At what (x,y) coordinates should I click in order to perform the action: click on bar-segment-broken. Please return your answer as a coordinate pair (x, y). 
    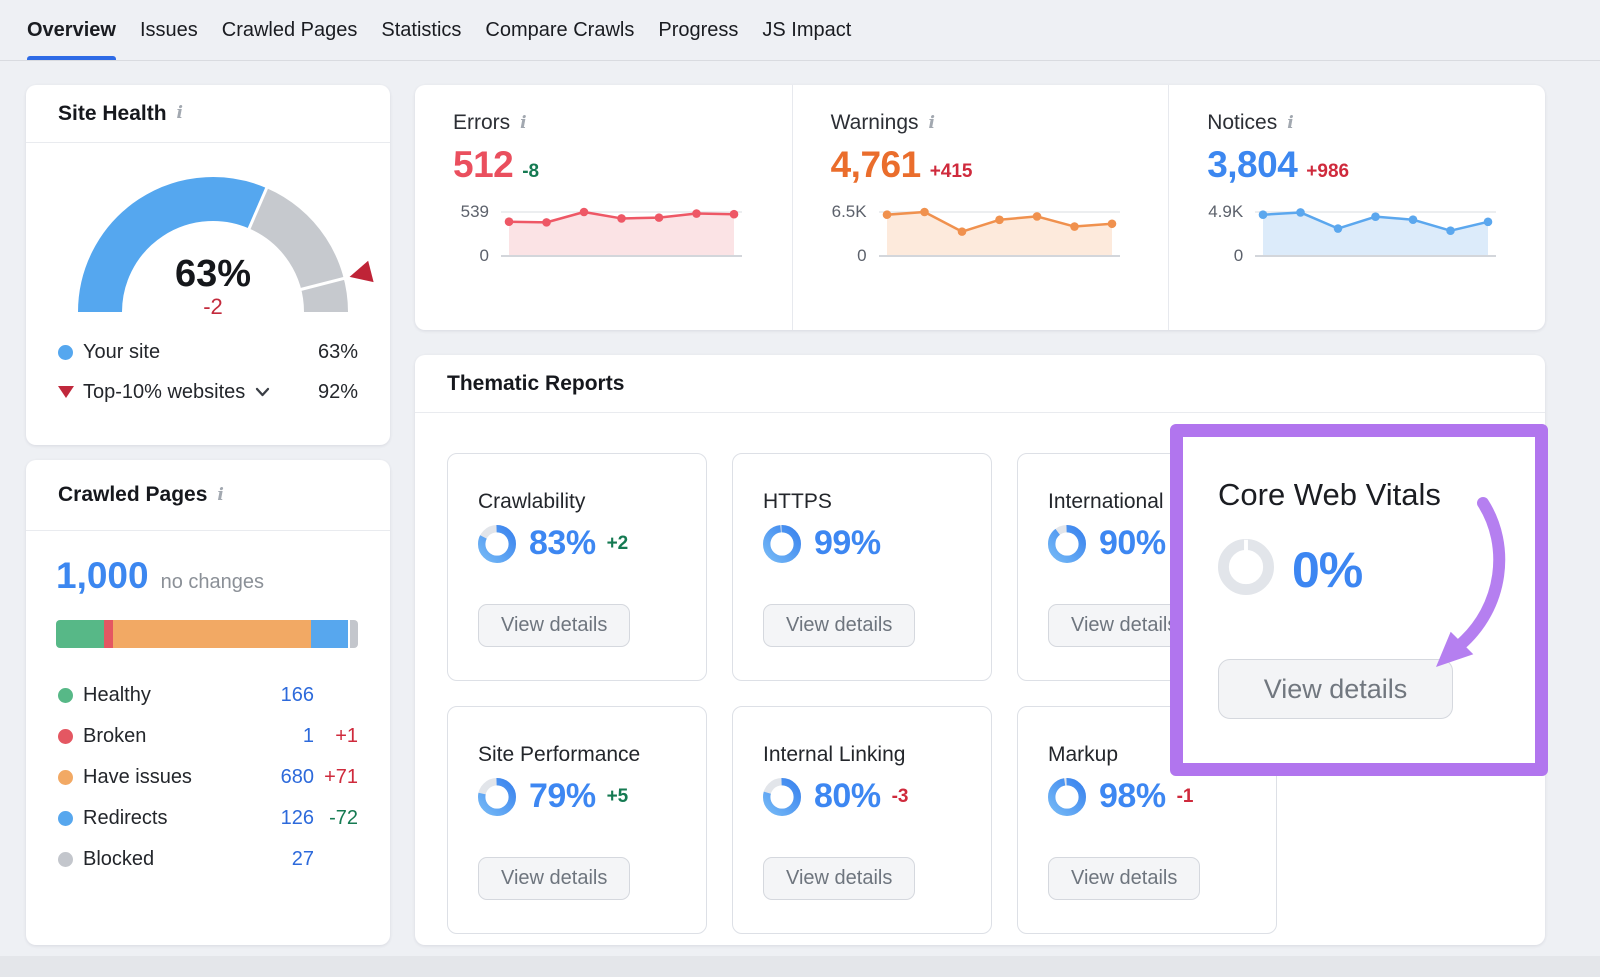
    Looking at the image, I should click on (109, 634).